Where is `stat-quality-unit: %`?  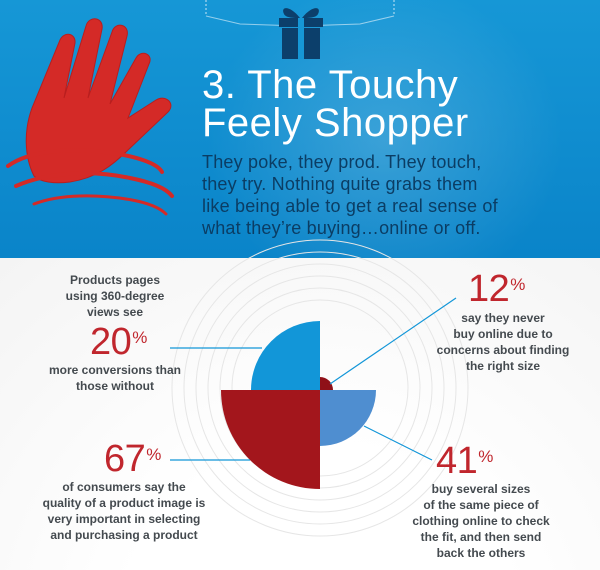 stat-quality-unit: % is located at coordinates (153, 454).